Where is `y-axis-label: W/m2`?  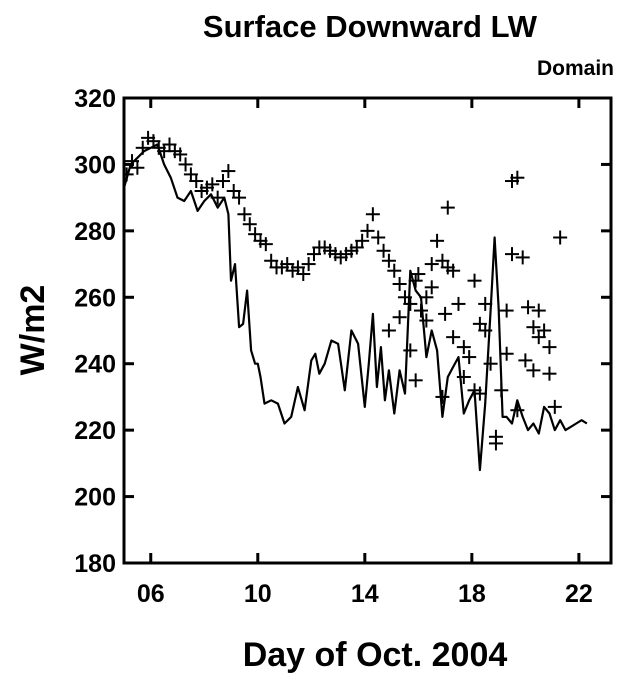
y-axis-label: W/m2 is located at coordinates (33, 330).